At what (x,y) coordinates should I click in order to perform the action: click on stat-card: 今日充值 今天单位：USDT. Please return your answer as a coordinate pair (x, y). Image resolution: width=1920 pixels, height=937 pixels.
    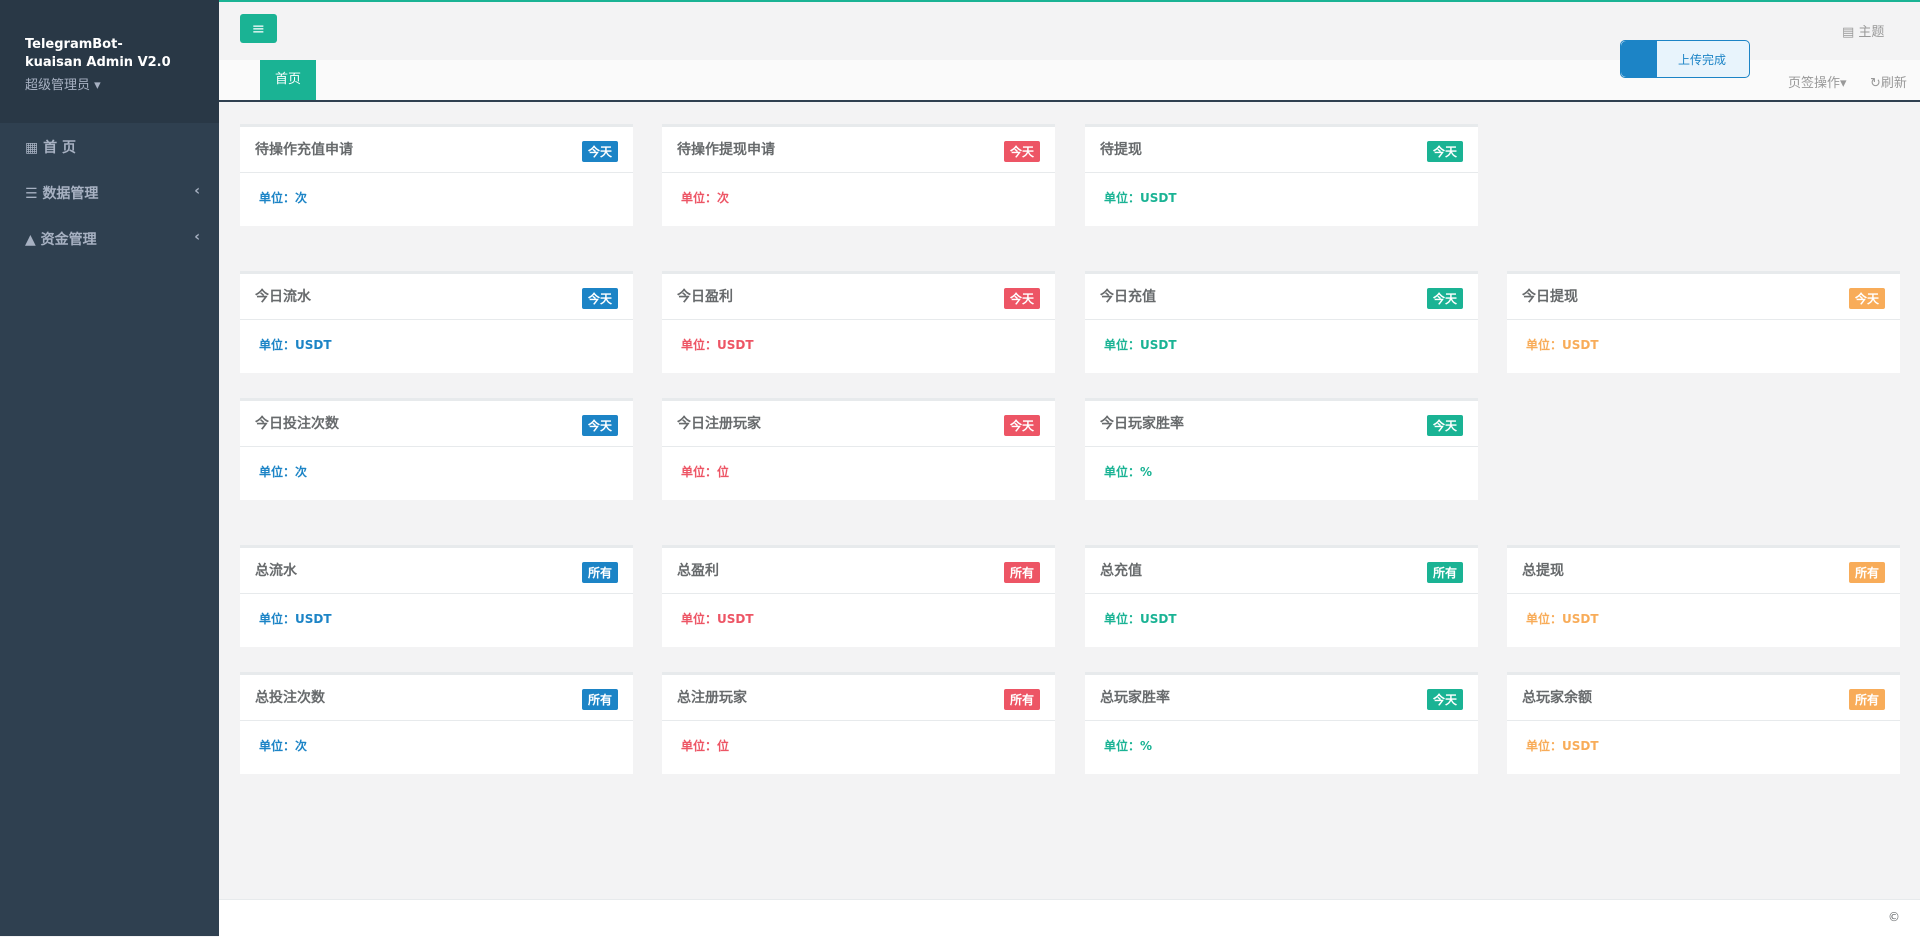
    Looking at the image, I should click on (1281, 322).